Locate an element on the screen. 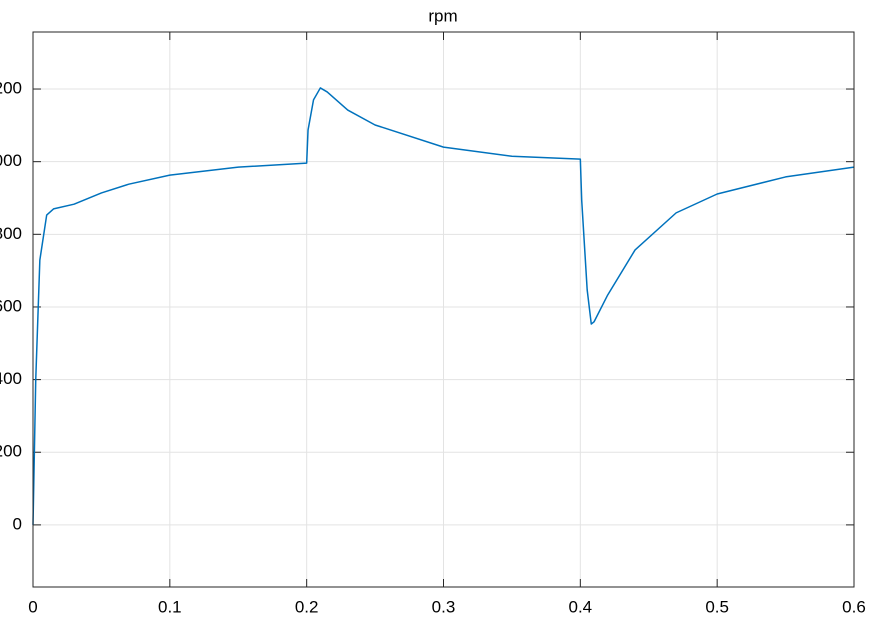  y-tick-label: 1000 is located at coordinates (11, 160).